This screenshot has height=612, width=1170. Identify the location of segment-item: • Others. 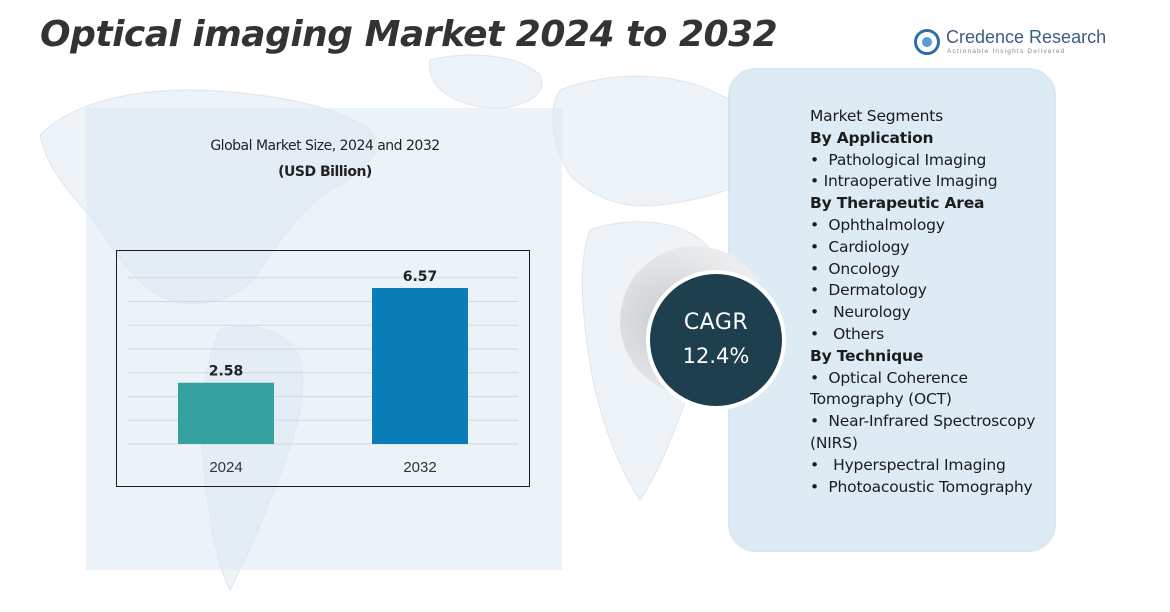
(847, 333).